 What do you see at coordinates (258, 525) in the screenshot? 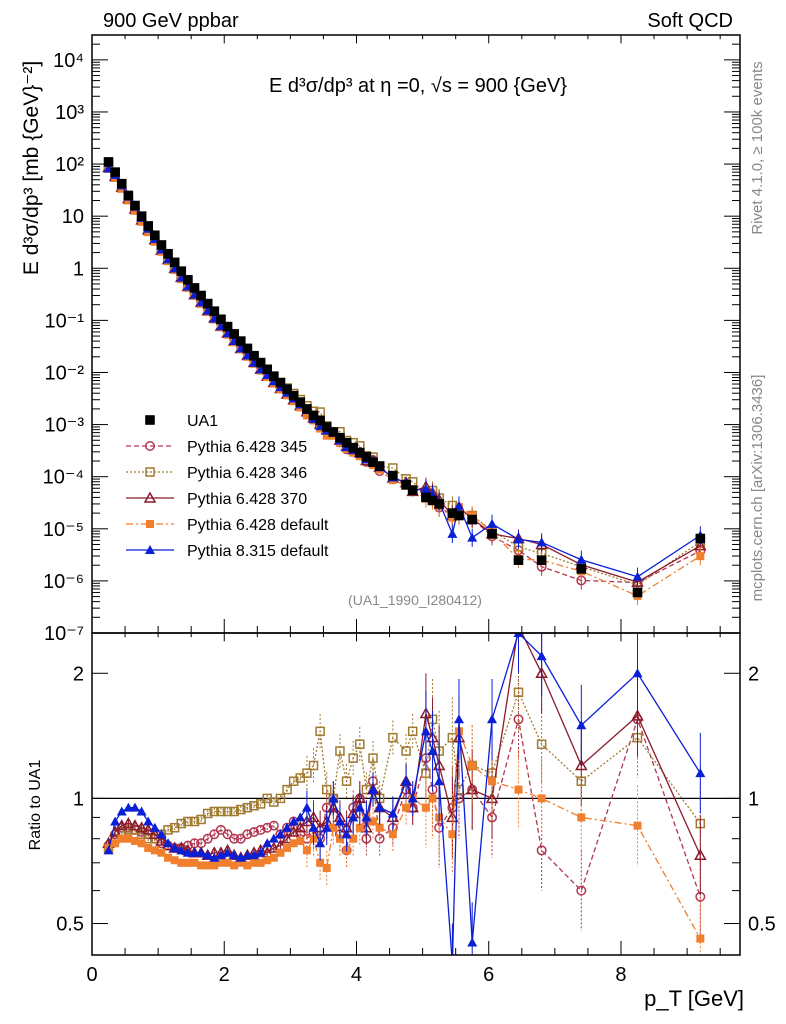
I see `legend-label: Pythia 6.428 default` at bounding box center [258, 525].